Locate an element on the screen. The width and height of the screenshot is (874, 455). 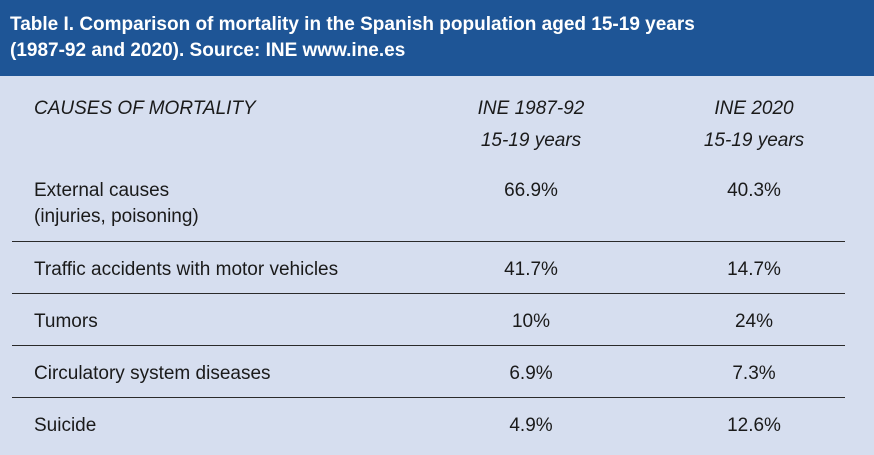
table-row-value-1987: 4.9% is located at coordinates (531, 425).